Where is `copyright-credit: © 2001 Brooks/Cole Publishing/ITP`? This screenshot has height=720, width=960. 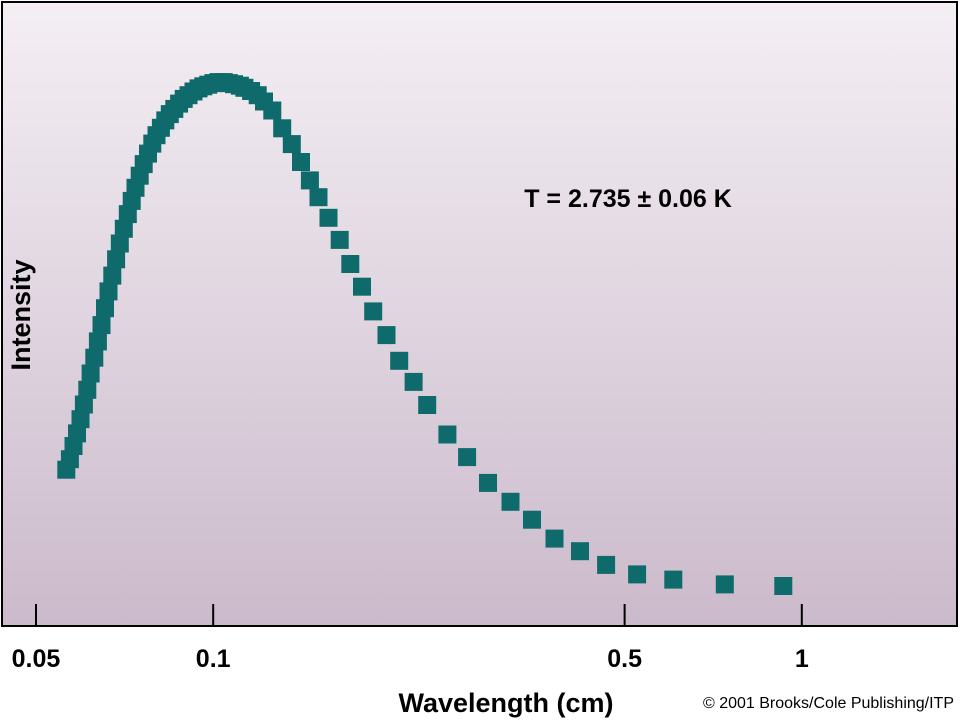
copyright-credit: © 2001 Brooks/Cole Publishing/ITP is located at coordinates (828, 703).